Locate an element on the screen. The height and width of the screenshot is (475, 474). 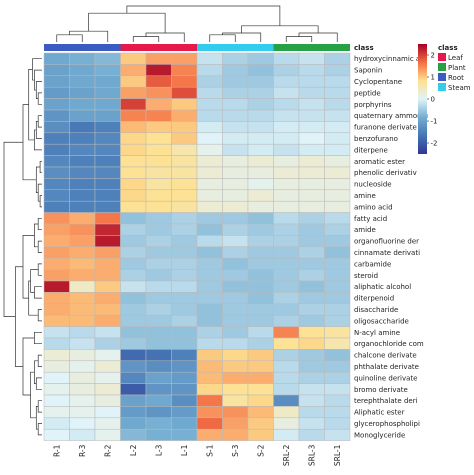
row-label: diterpenoid is located at coordinates (374, 299).